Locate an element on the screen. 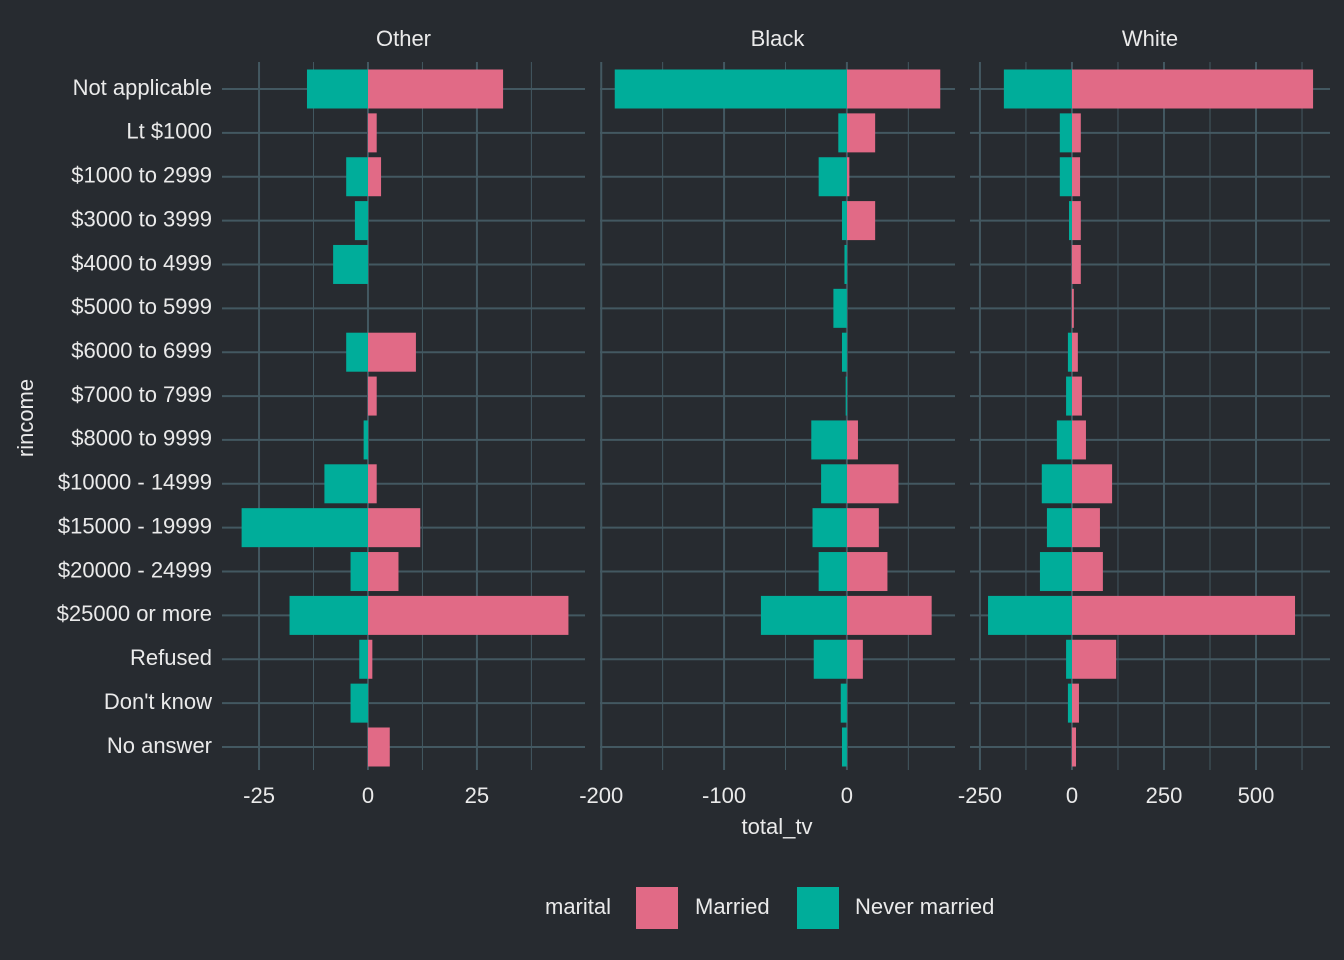 This screenshot has width=1344, height=960. x-tick-label: -250 is located at coordinates (980, 795).